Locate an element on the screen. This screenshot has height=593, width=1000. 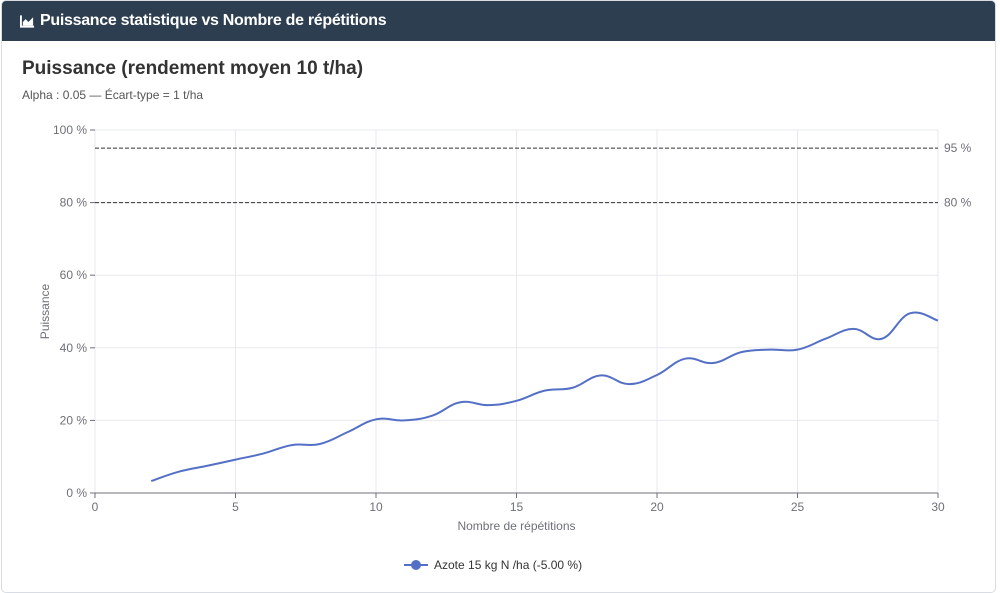
legend-label: Azote 15 kg N /ha (-5.00 %) is located at coordinates (508, 565).